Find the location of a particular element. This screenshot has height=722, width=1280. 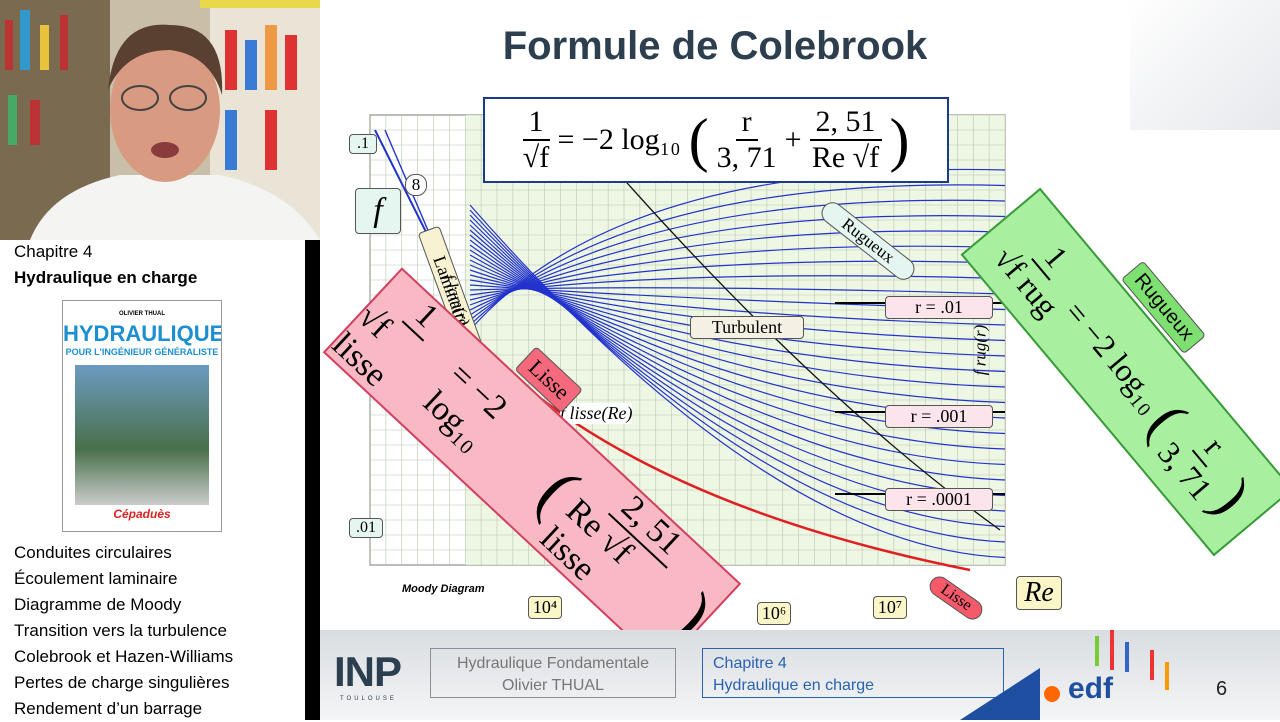

topic-item: Colebrook et Hazen-Williams is located at coordinates (124, 656).